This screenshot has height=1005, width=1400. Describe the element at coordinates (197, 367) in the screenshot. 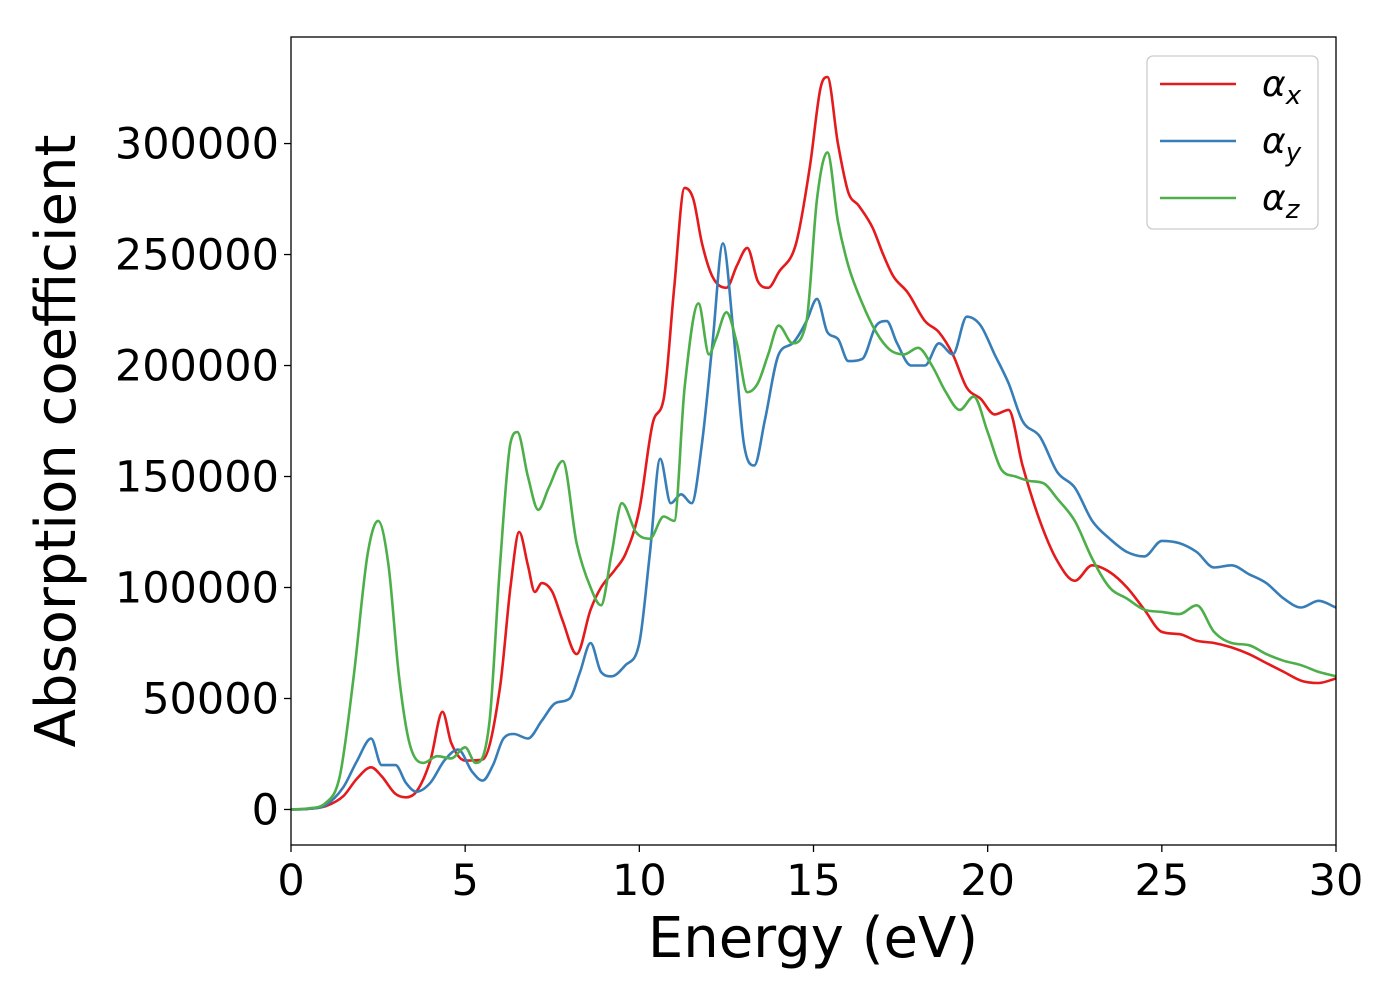

I see `y-tick-label: 200000` at that location.